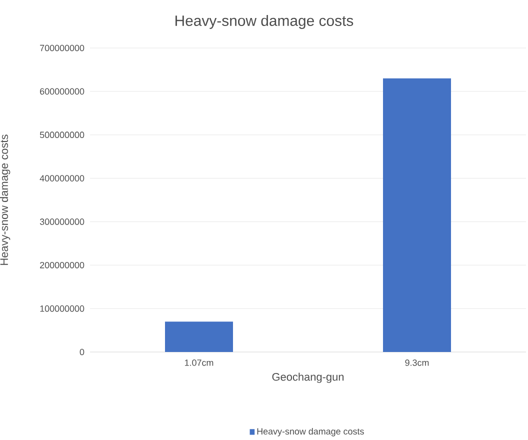 This screenshot has height=440, width=528. I want to click on y-axis-title: Heavy-snow damage costs, so click(5, 199).